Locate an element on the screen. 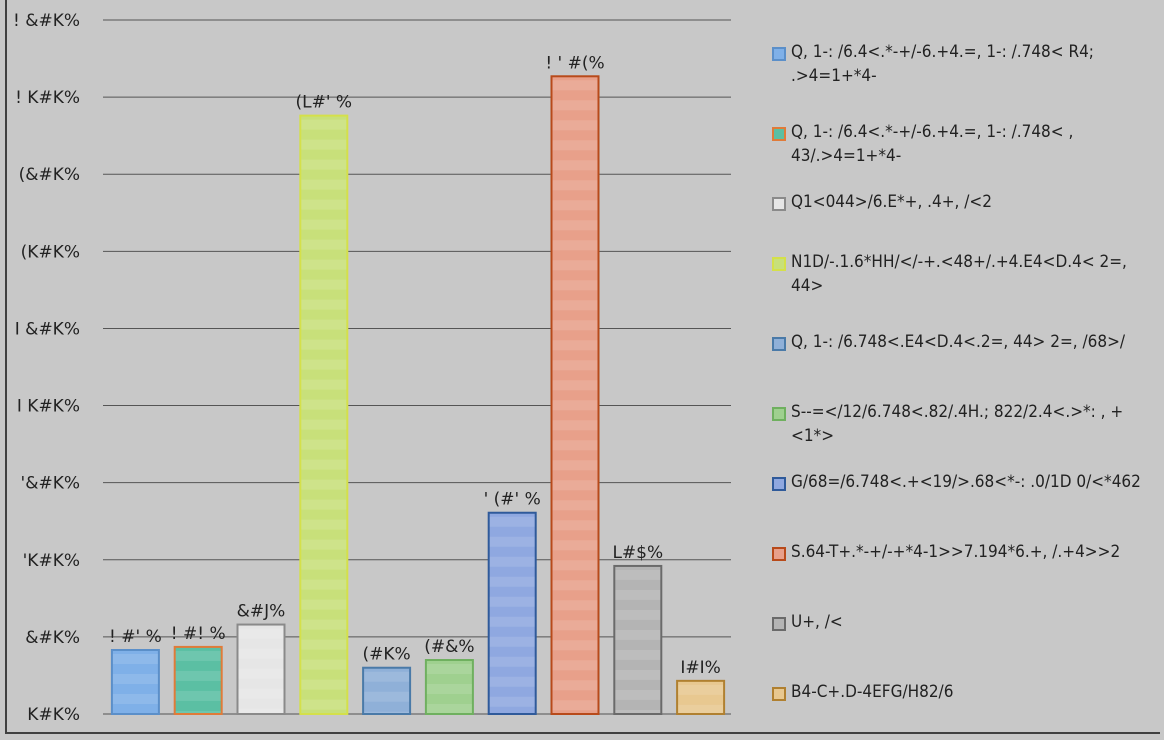 Image resolution: width=1164 pixels, height=740 pixels. data-label: I#I% is located at coordinates (700, 668).